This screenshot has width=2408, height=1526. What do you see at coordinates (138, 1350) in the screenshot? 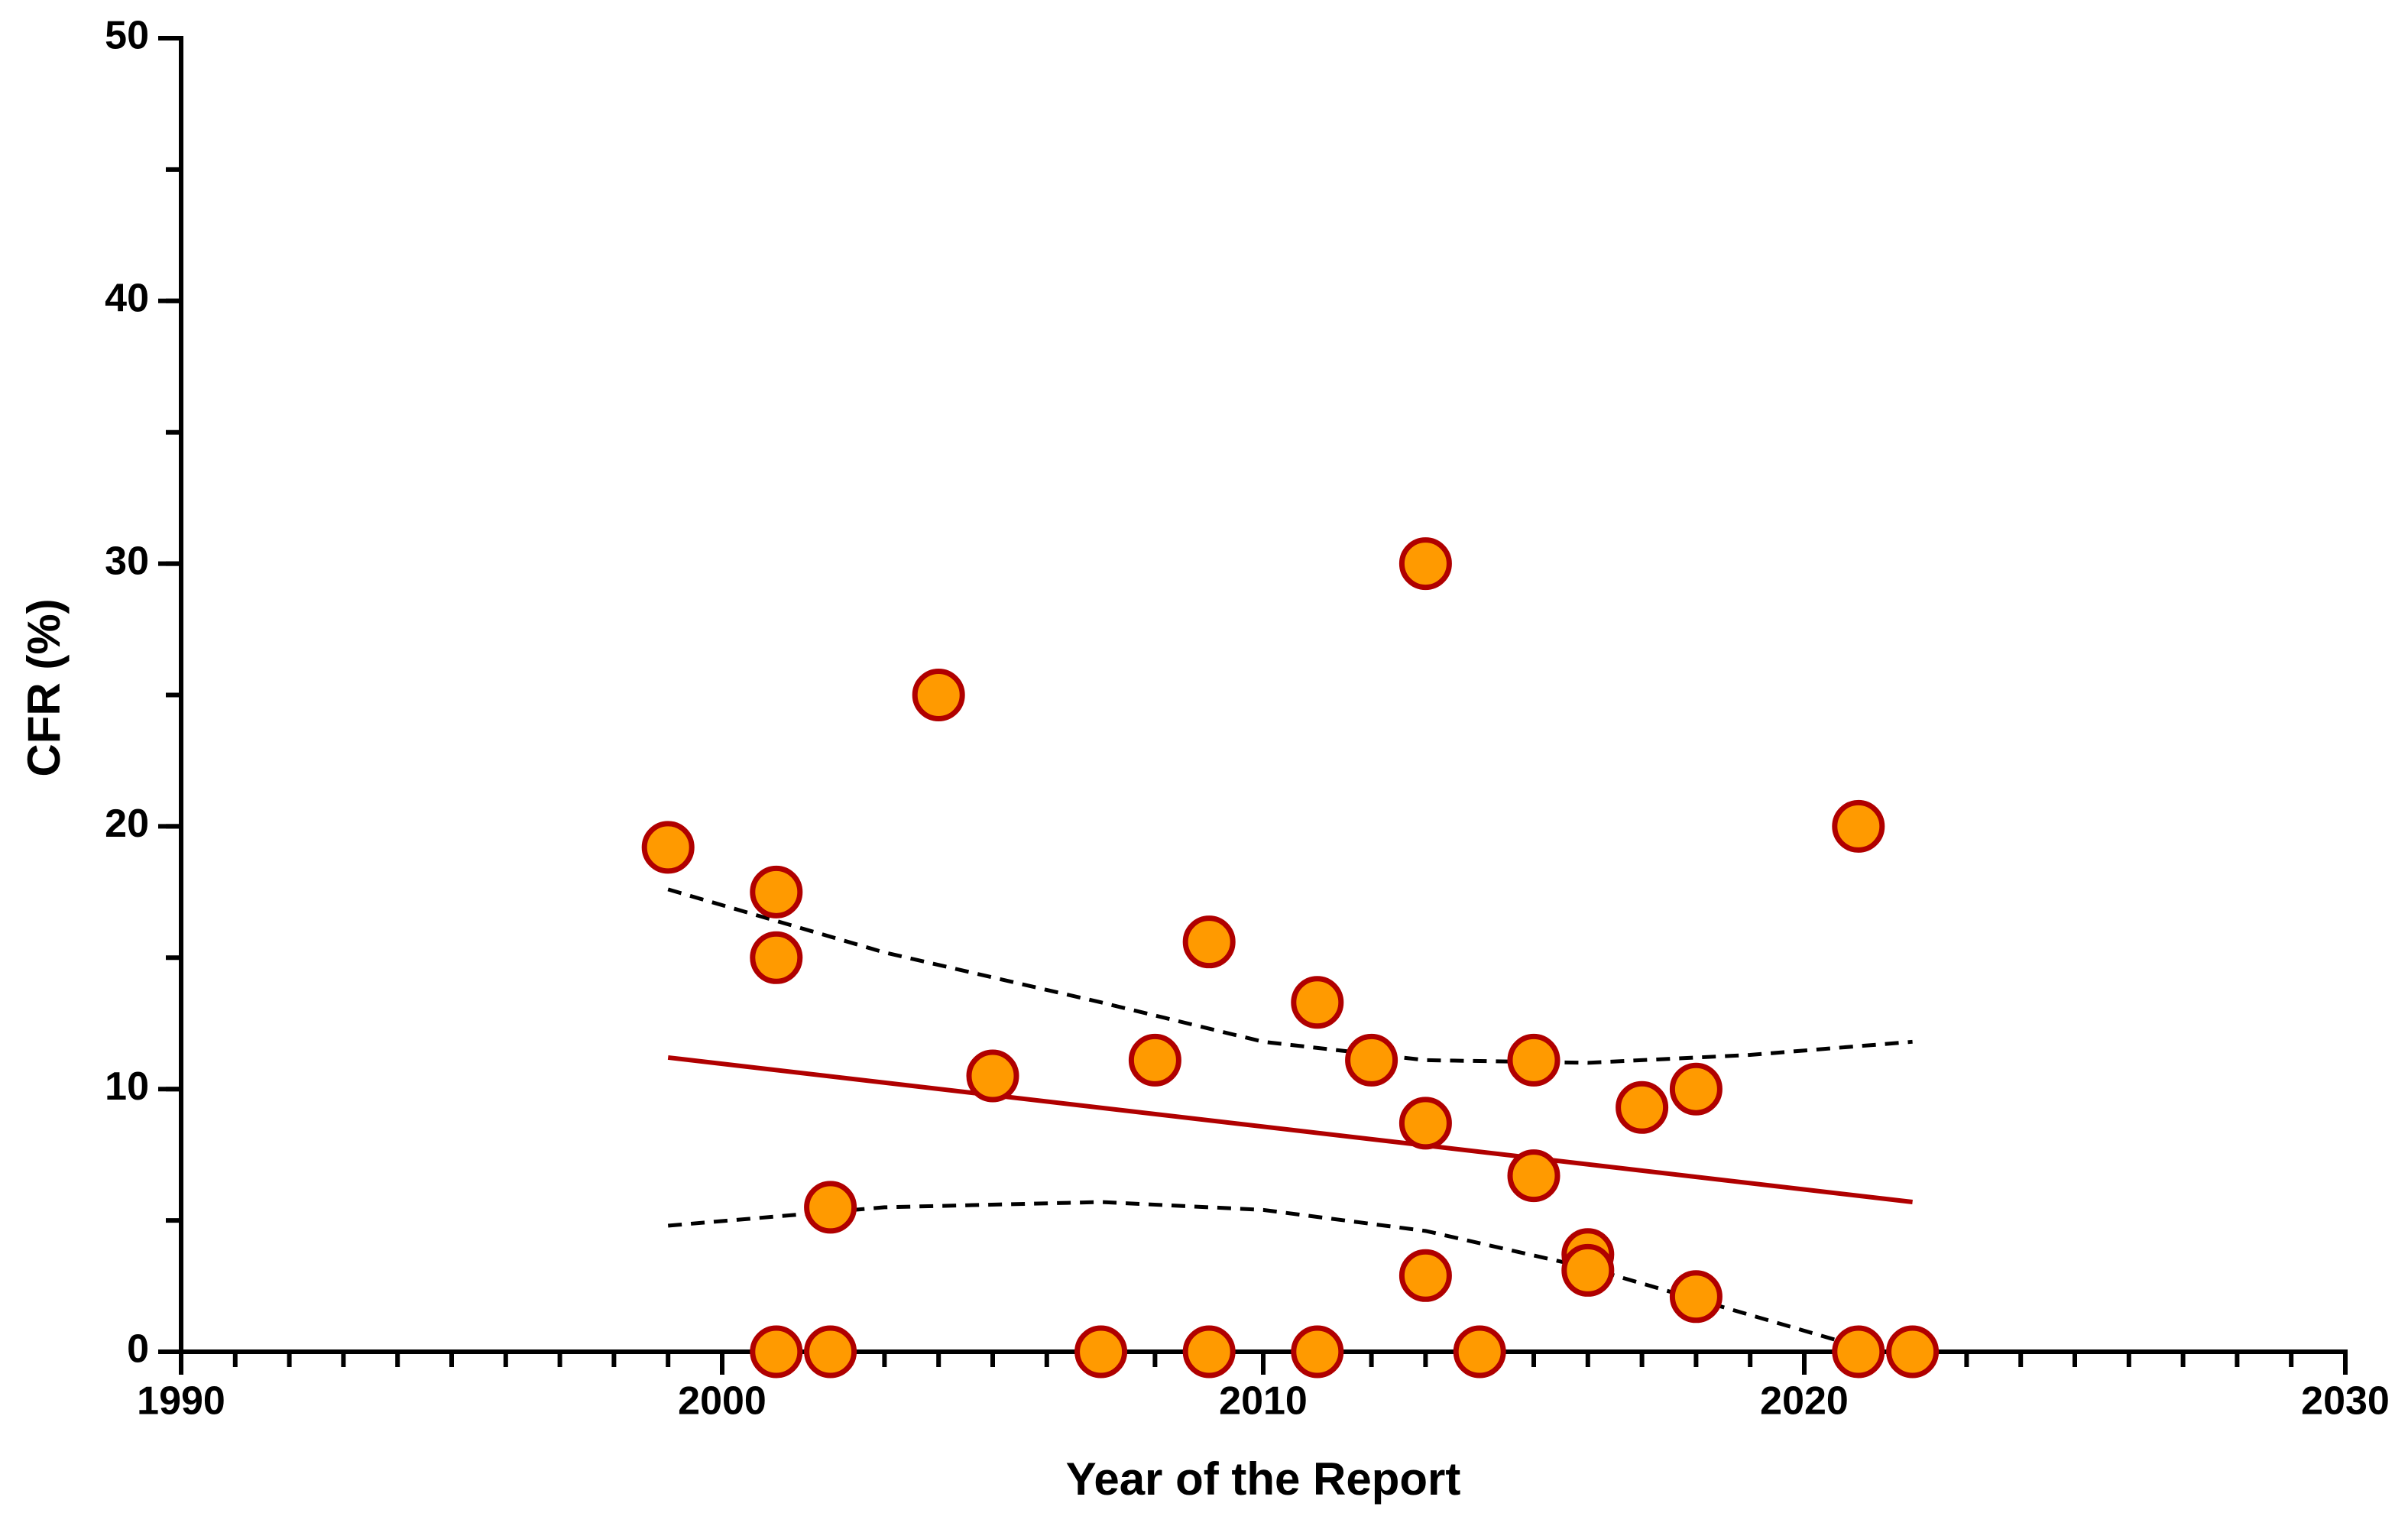
I see `y-tick-label: 0` at bounding box center [138, 1350].